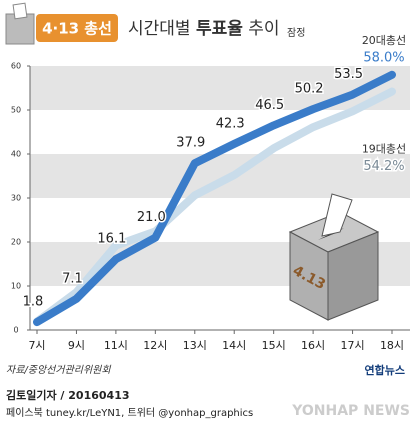 Image resolution: width=419 pixels, height=436 pixels. I want to click on title-part: 투표율, so click(219, 29).